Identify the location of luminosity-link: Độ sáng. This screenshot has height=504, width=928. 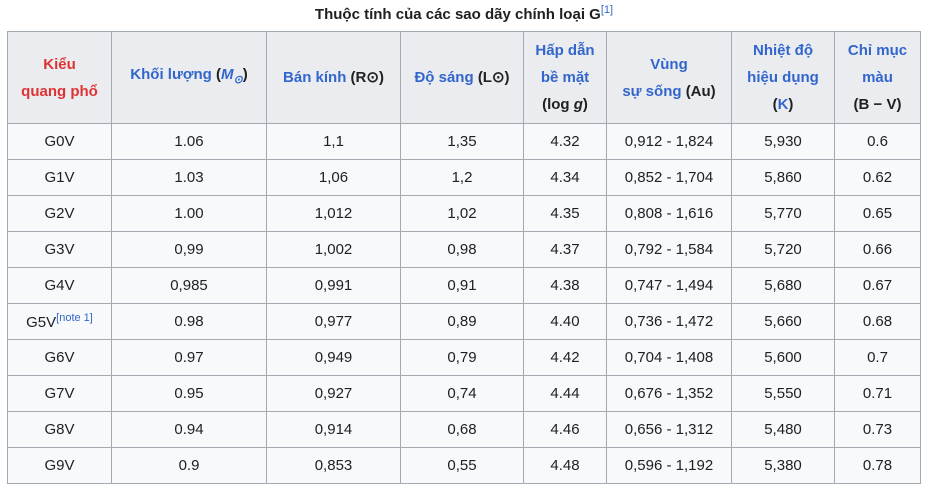
(444, 77).